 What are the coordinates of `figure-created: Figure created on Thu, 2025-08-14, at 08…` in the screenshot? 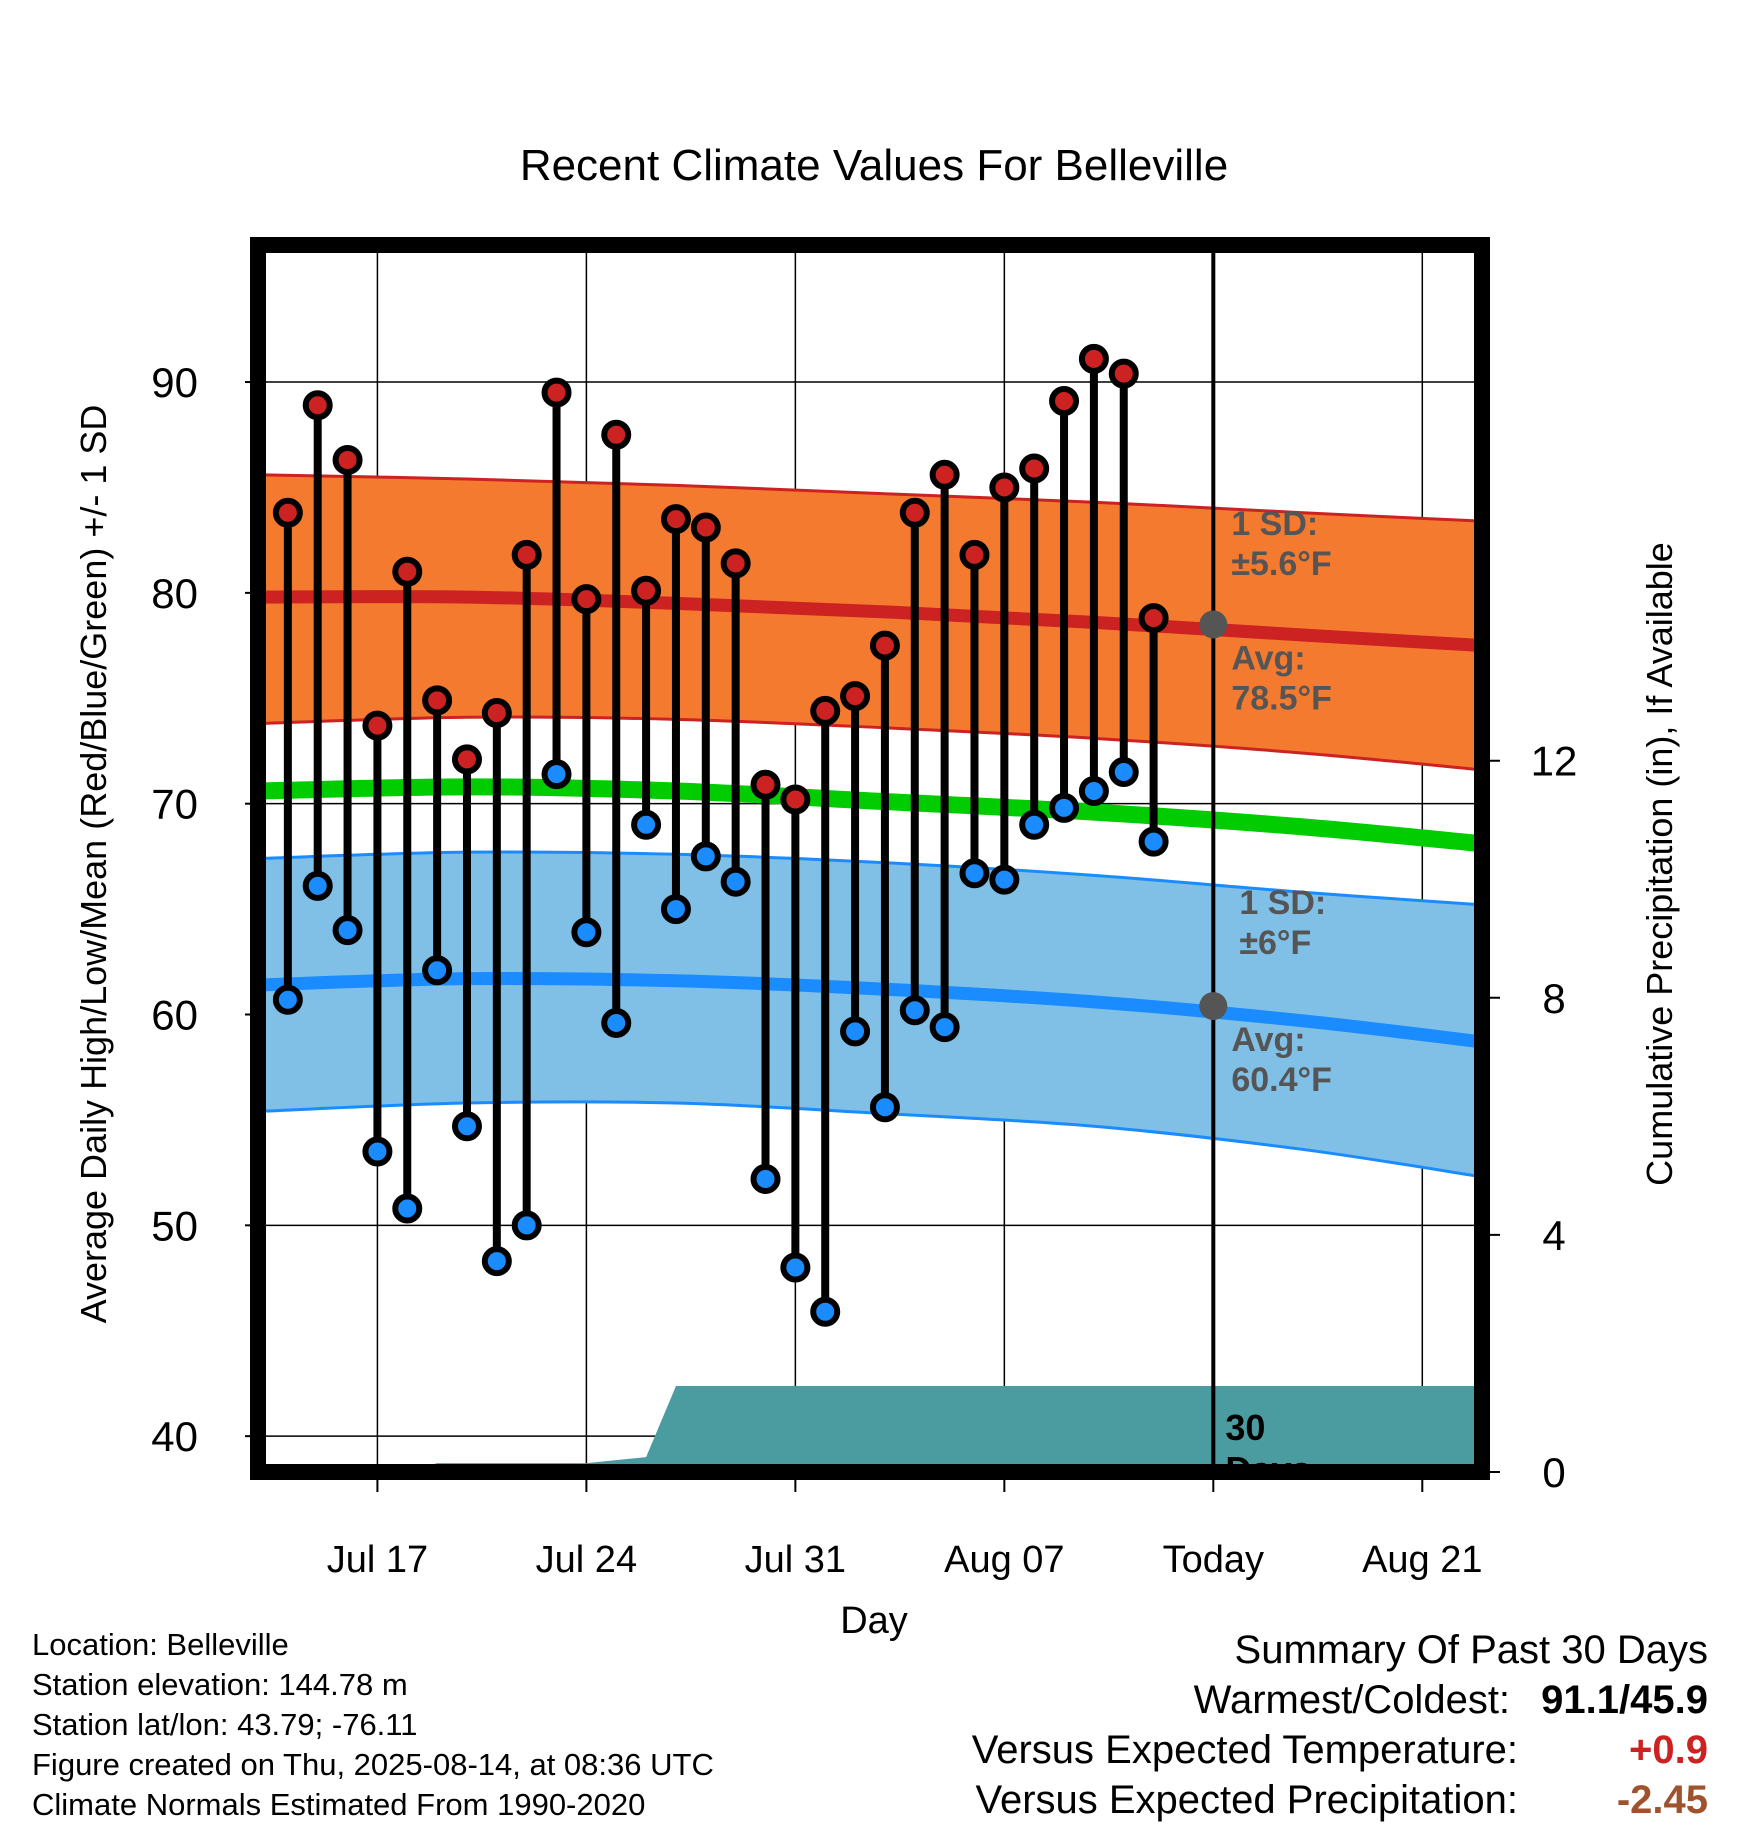 It's located at (373, 1764).